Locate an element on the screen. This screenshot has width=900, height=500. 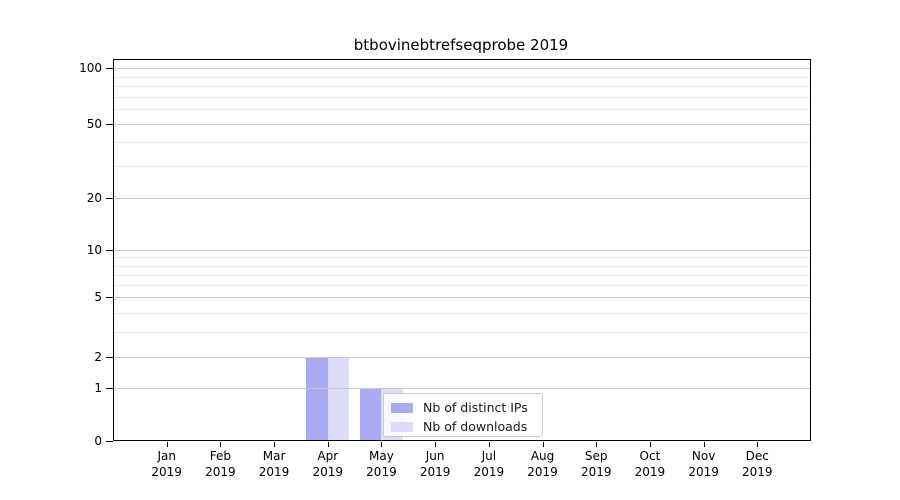
x-tick-label: Jul 2019 is located at coordinates (489, 464).